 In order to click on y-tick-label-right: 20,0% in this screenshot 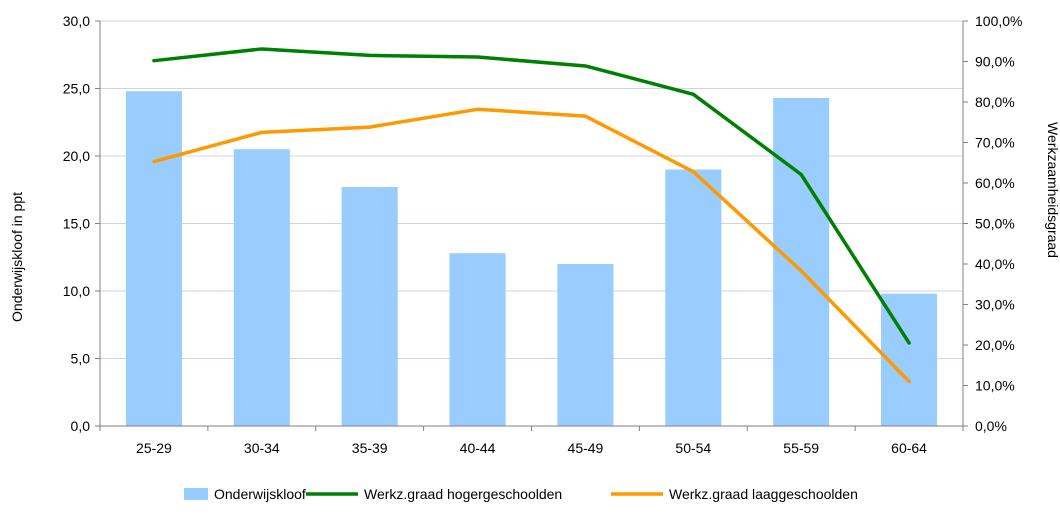, I will do `click(995, 345)`.